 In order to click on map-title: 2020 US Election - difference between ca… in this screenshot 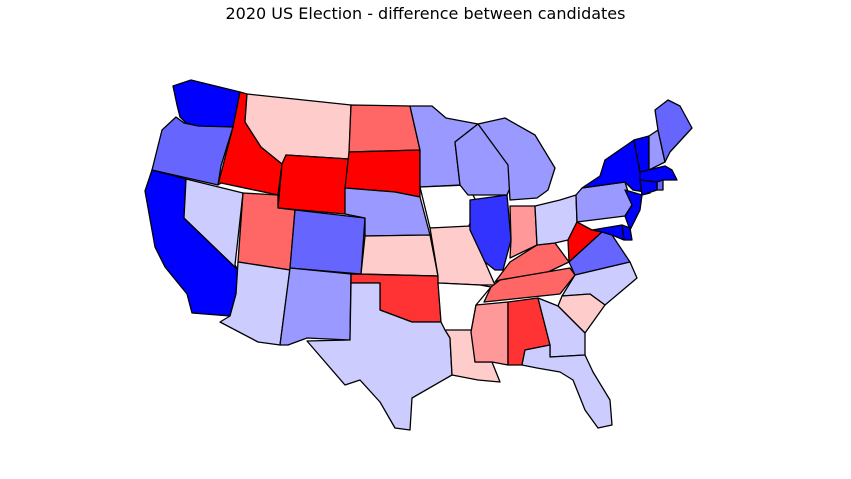, I will do `click(425, 13)`.